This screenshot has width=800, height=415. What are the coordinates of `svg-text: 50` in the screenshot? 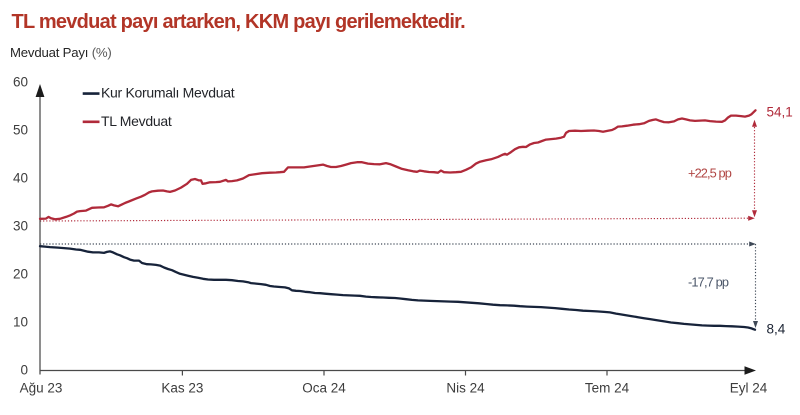 It's located at (20, 130).